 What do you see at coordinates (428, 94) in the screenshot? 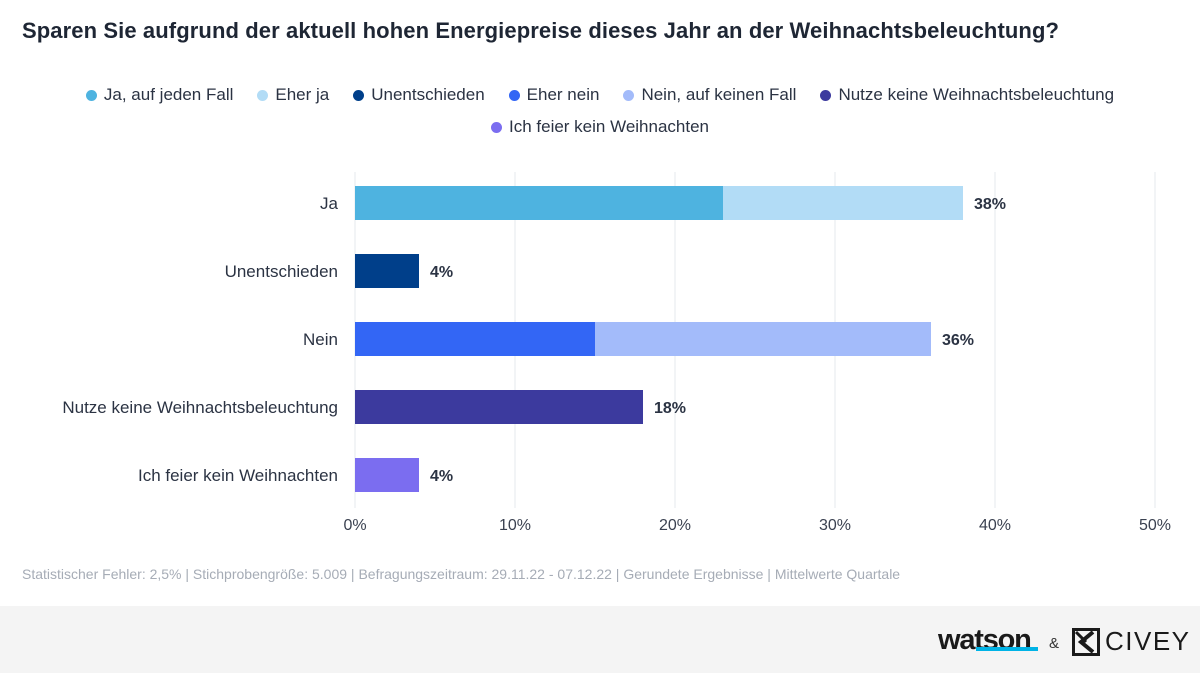
I see `legend-label: Unentschieden` at bounding box center [428, 94].